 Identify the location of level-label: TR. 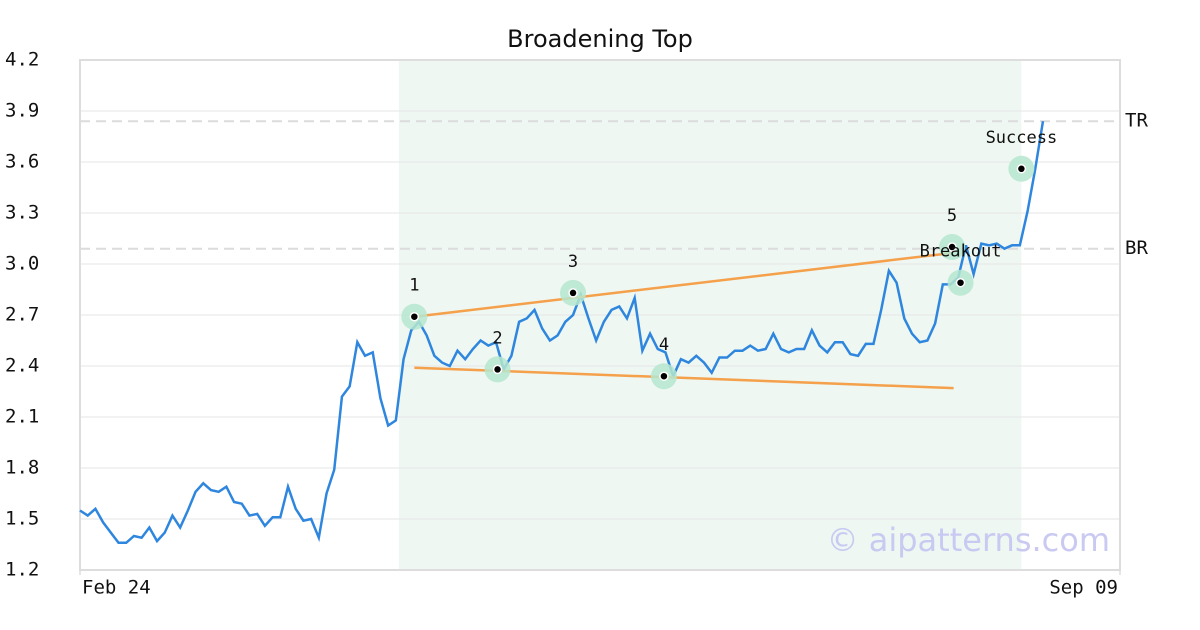
(1136, 121).